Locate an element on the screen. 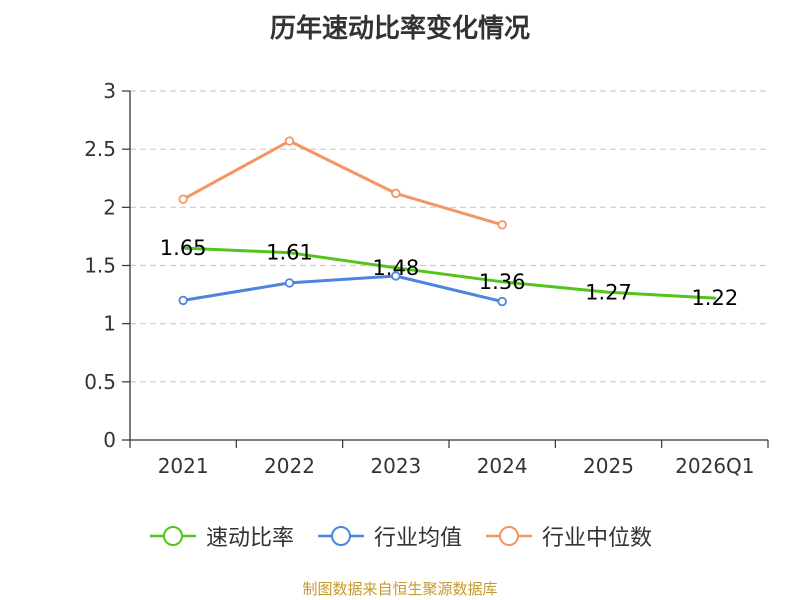 The width and height of the screenshot is (800, 600). legend-label: 行业中位数 is located at coordinates (597, 538).